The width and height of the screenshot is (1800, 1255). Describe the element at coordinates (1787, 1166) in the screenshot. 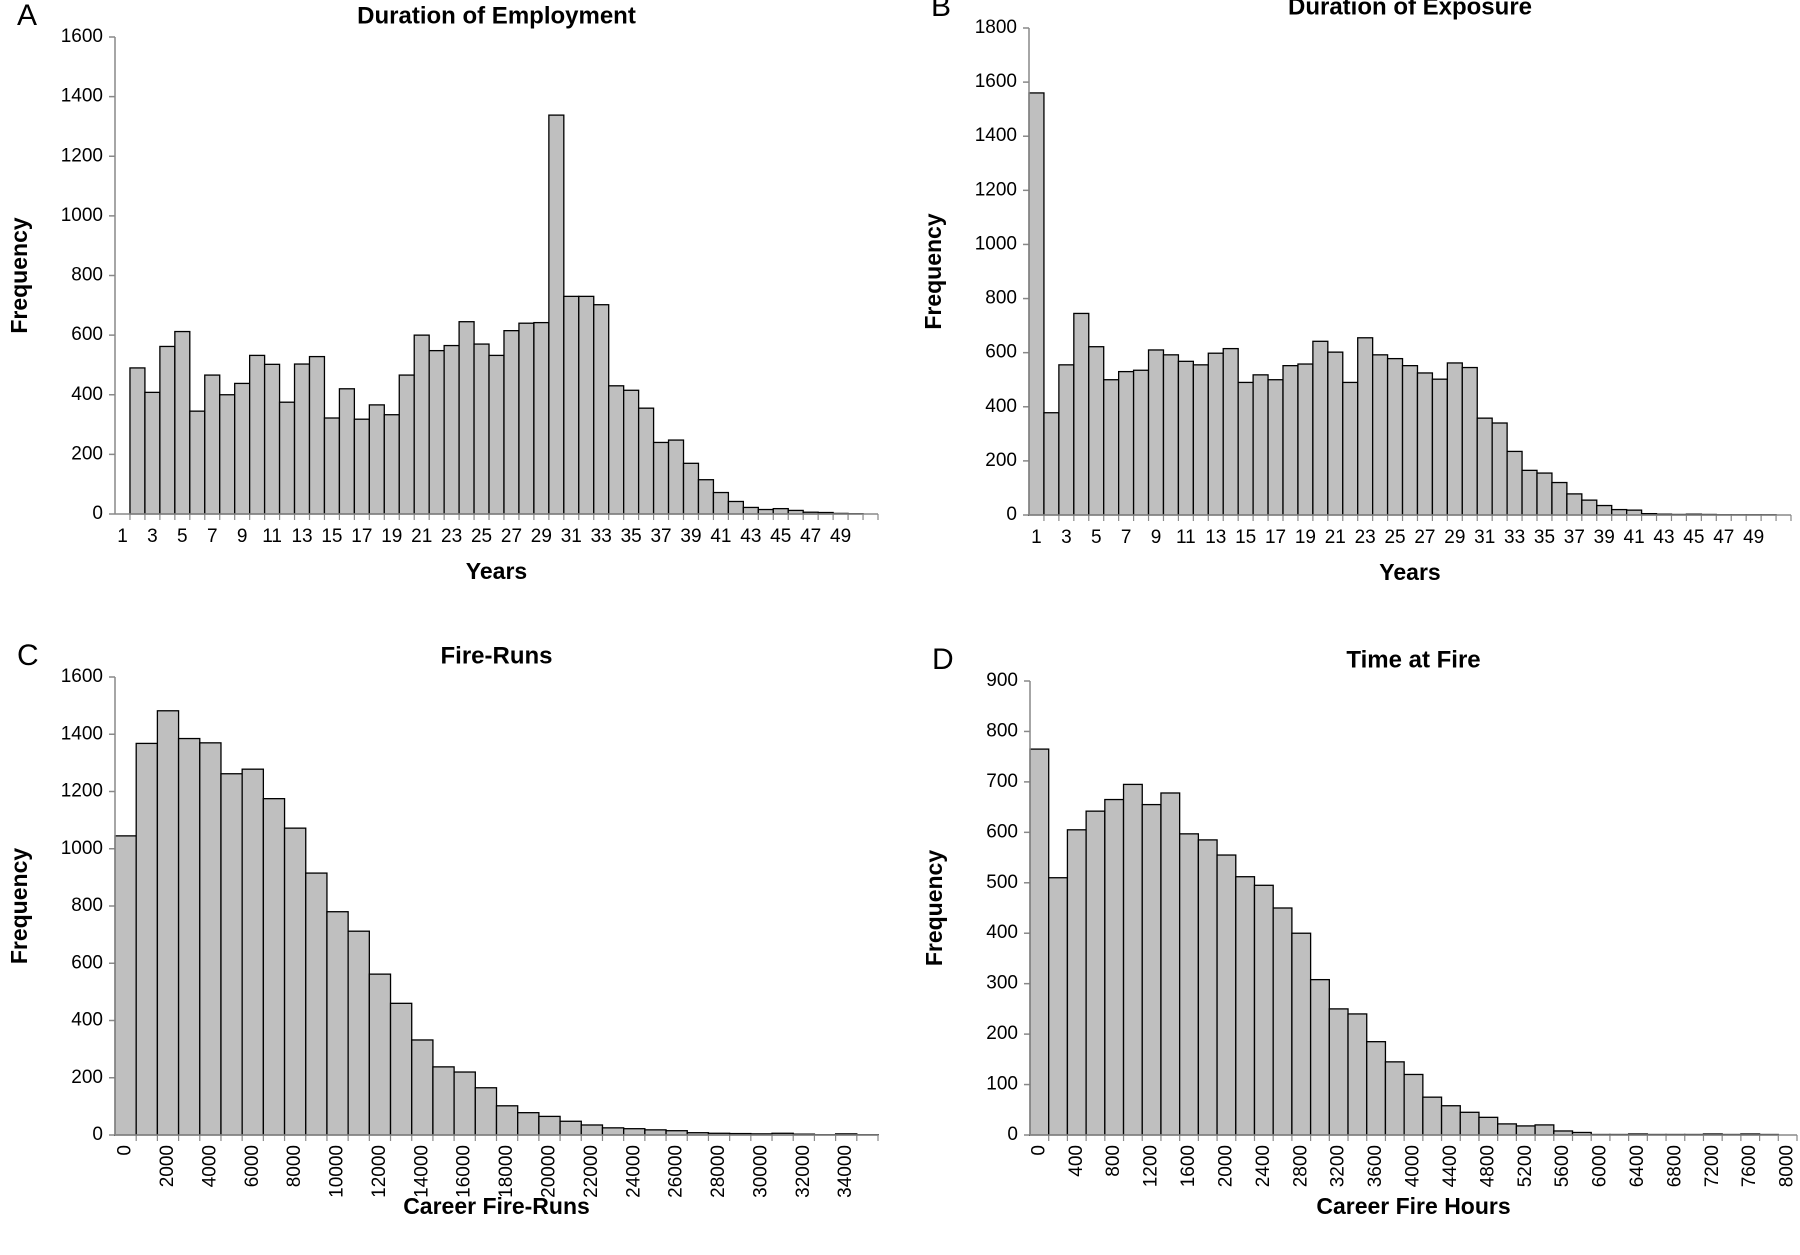

I see `x-tick-label: 8000` at that location.